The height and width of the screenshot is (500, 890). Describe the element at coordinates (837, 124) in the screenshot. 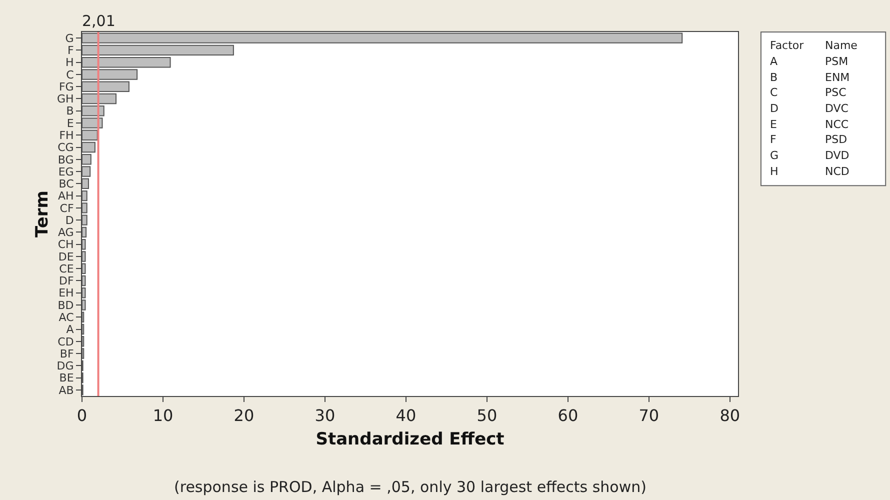

I see `text: NCC` at that location.